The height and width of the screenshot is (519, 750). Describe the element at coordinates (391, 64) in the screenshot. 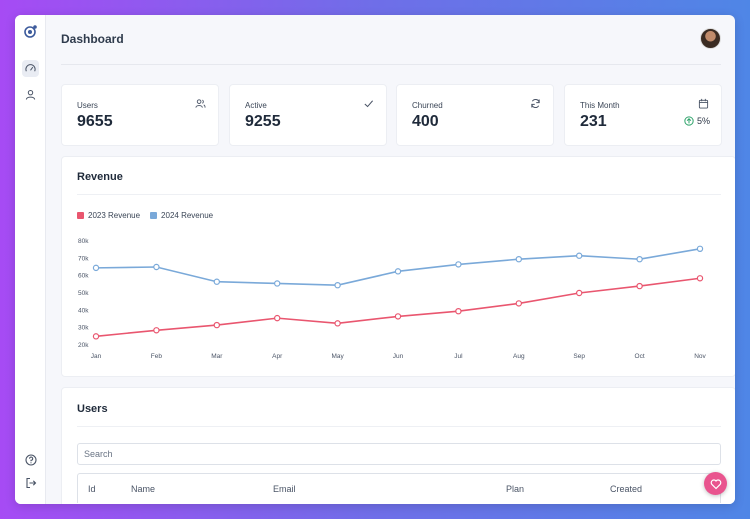

I see `header-divider` at that location.